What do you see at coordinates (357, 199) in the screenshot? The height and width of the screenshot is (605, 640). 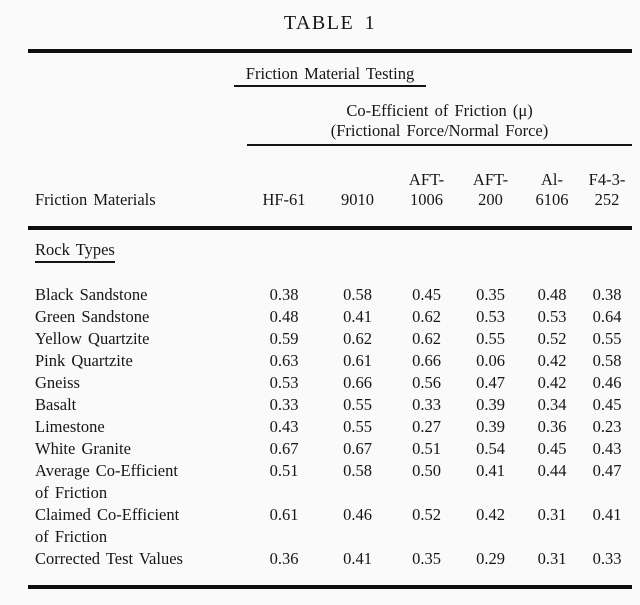 I see `column-header-9010: 9010` at bounding box center [357, 199].